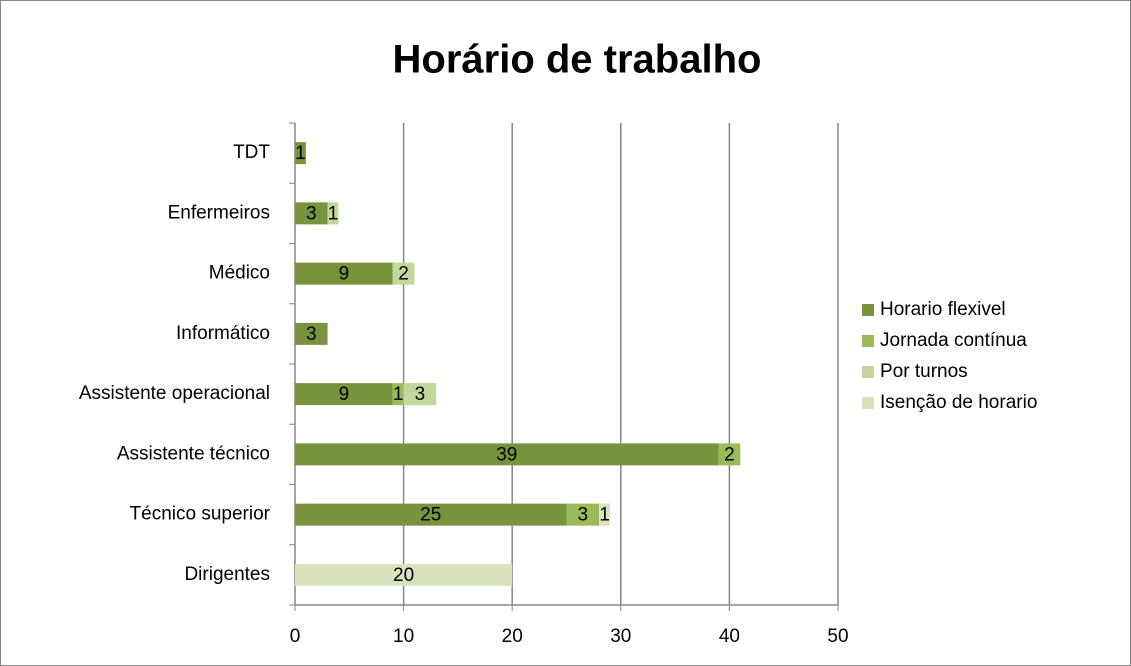 Image resolution: width=1131 pixels, height=666 pixels. What do you see at coordinates (239, 273) in the screenshot?
I see `y-tick-label: Médico` at bounding box center [239, 273].